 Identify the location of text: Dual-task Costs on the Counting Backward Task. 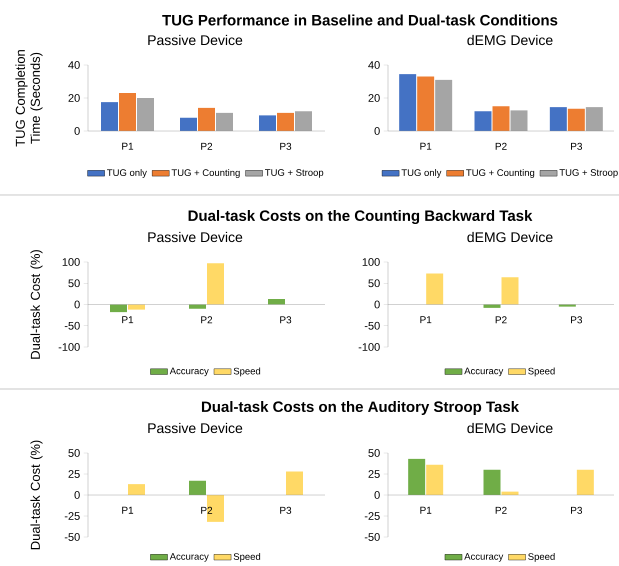
(360, 217).